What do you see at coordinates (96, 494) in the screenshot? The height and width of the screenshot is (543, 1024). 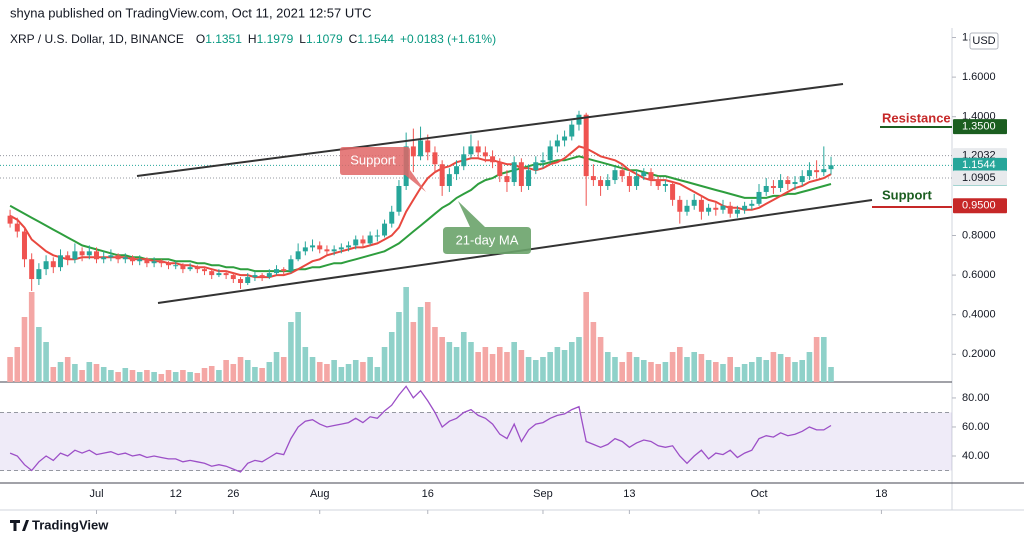 I see `x-tick-label: Jul` at bounding box center [96, 494].